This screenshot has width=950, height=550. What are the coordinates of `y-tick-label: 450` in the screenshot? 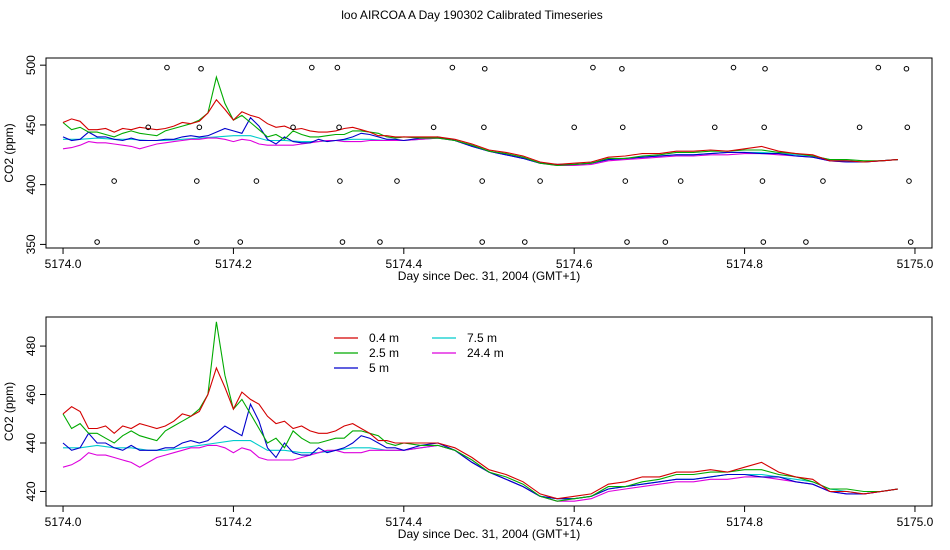 It's located at (31, 125).